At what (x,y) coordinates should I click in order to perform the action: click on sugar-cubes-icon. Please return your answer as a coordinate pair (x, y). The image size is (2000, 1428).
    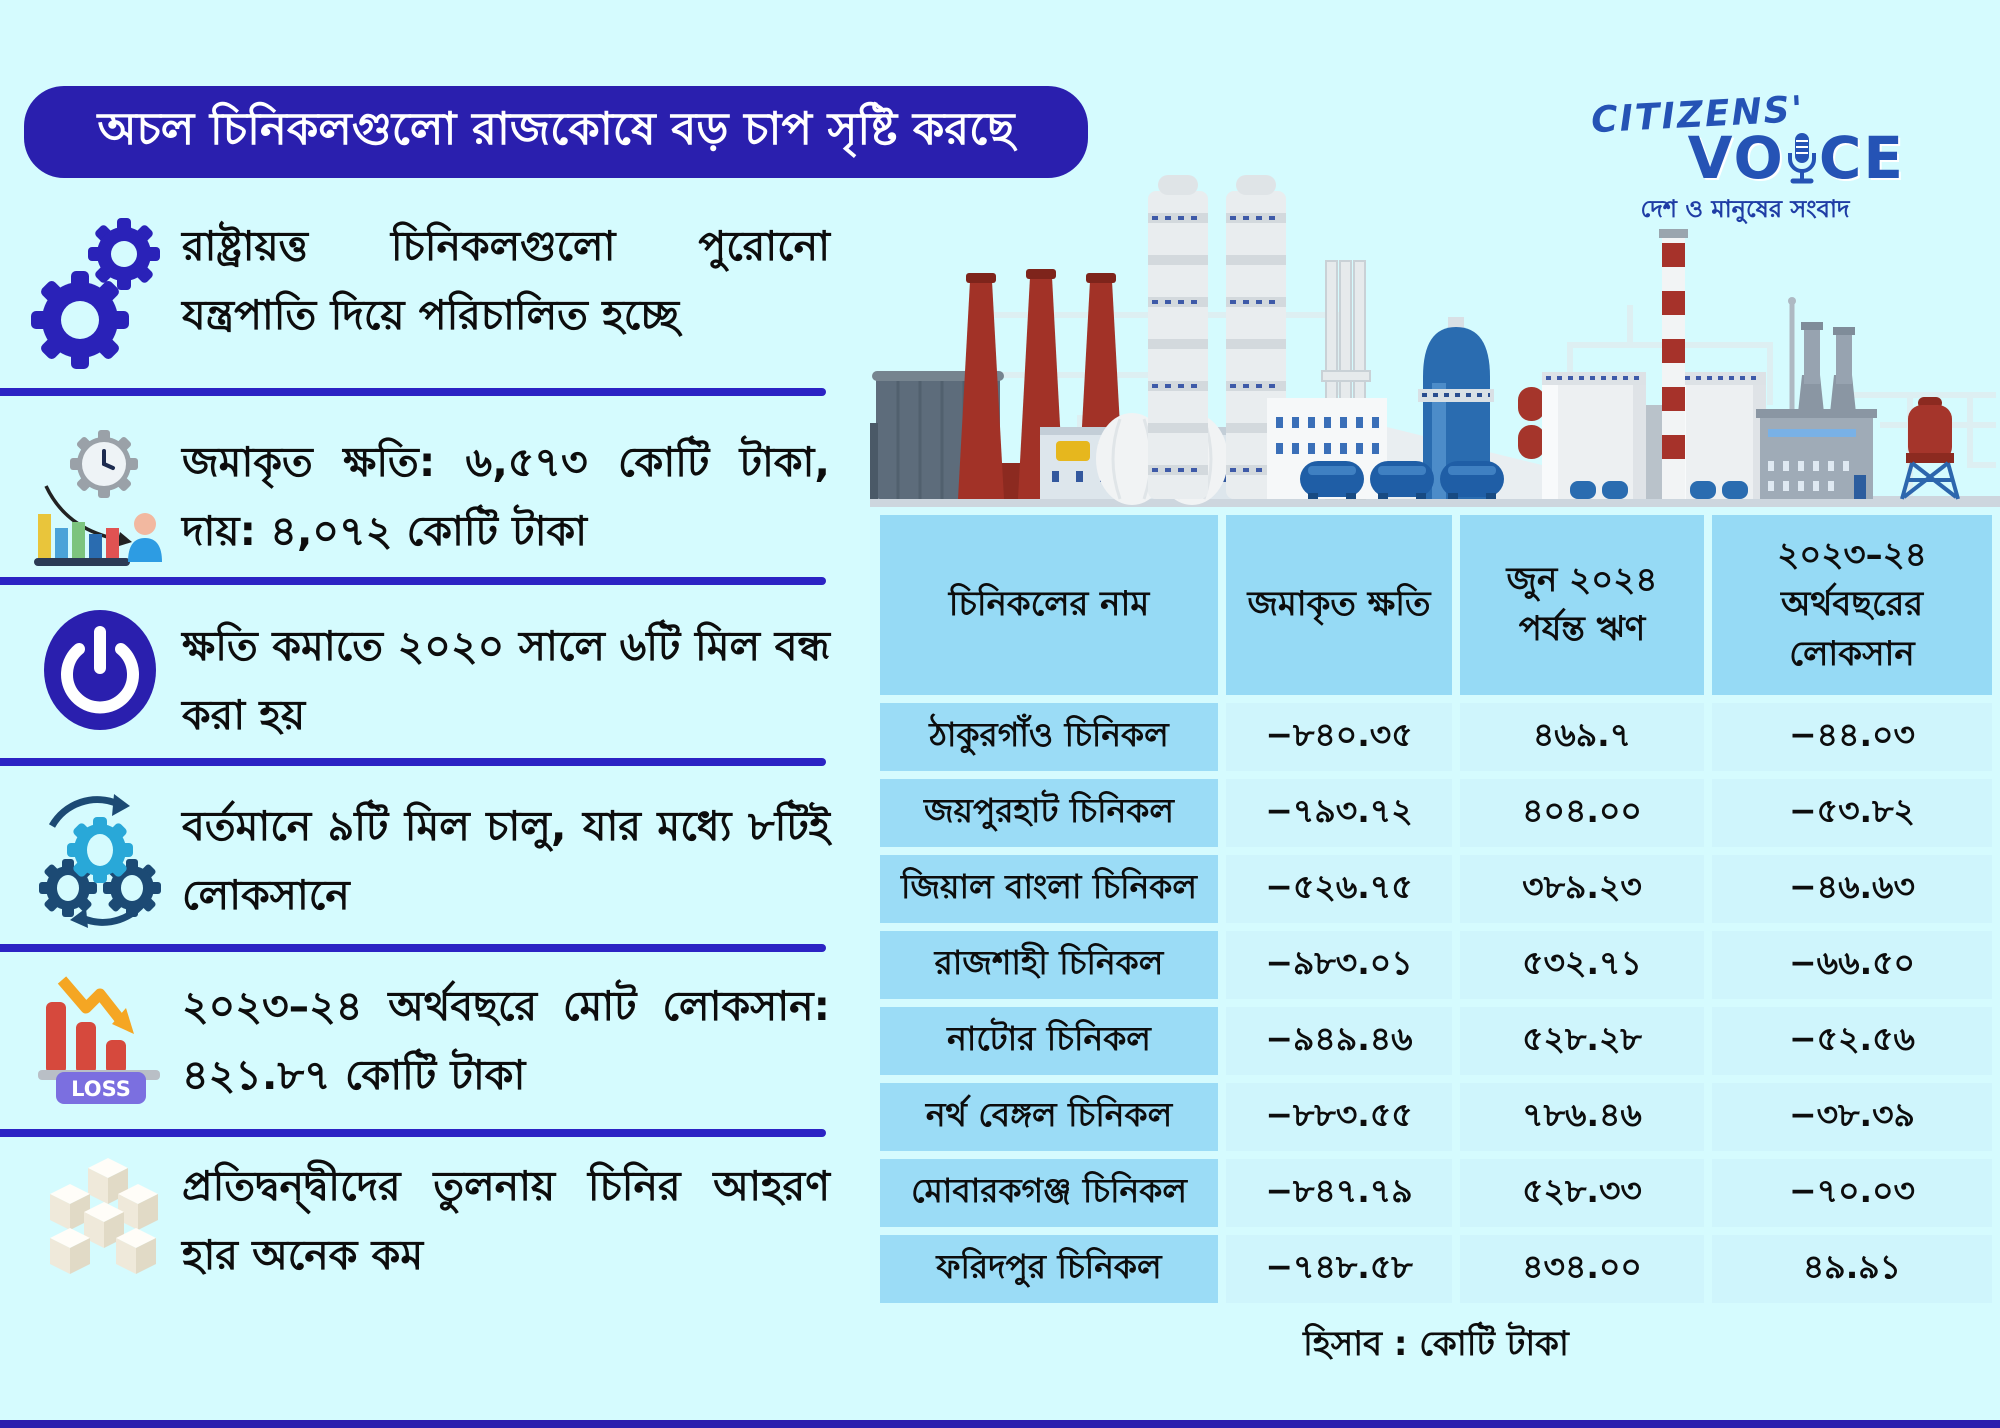
    Looking at the image, I should click on (103, 1217).